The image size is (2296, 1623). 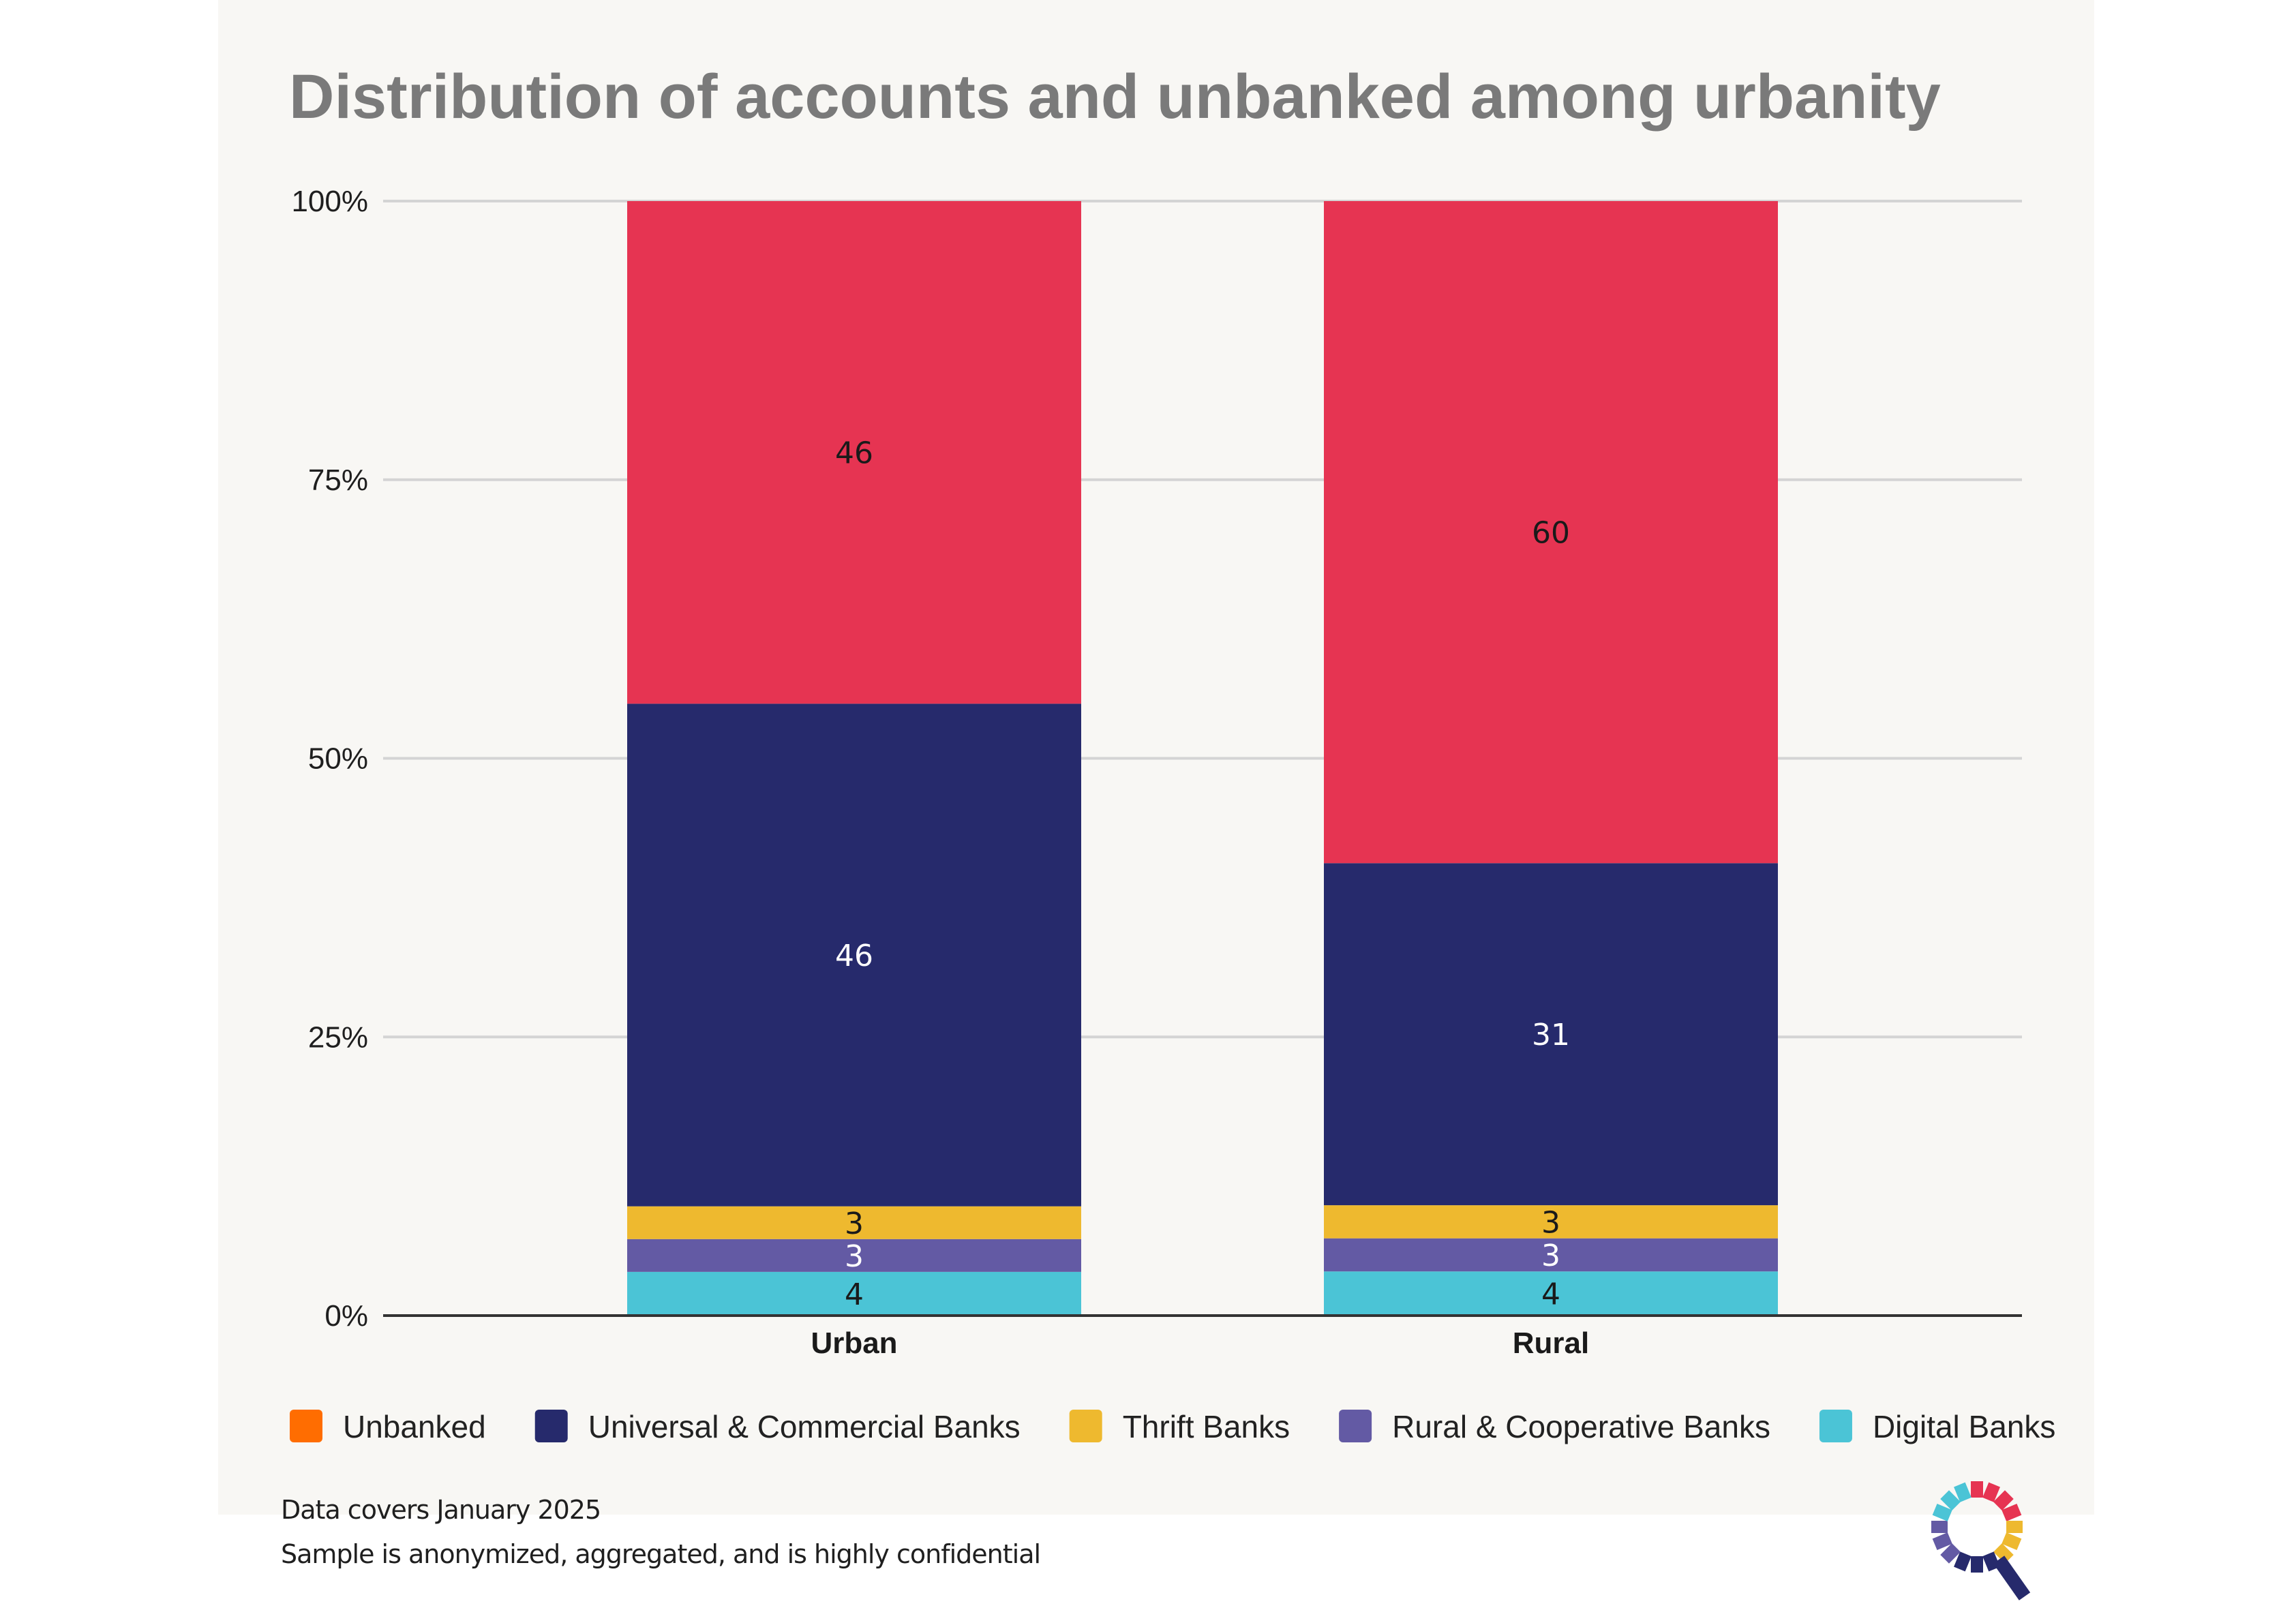 I want to click on legend-item: Unbanked, so click(x=388, y=1426).